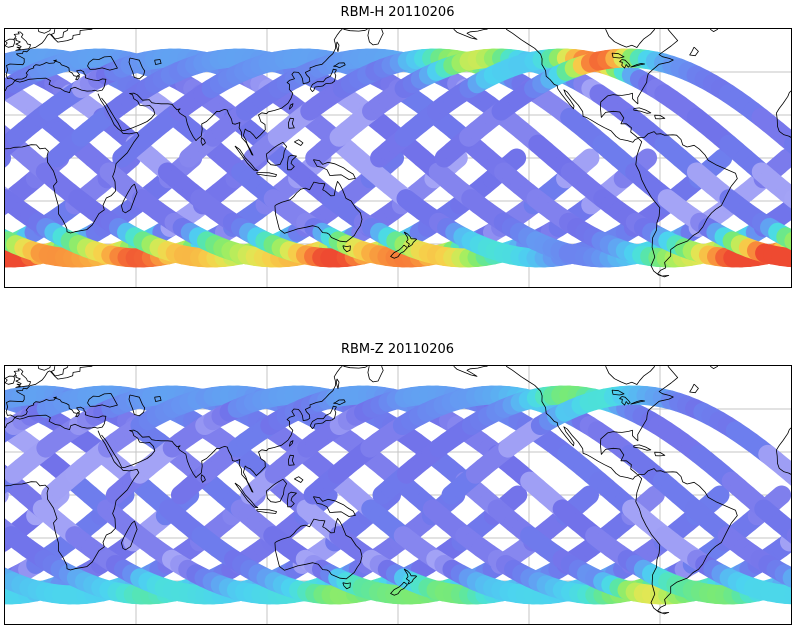 The image size is (794, 633). Describe the element at coordinates (397, 12) in the screenshot. I see `panel-1-title: RBM-H 20110206` at that location.